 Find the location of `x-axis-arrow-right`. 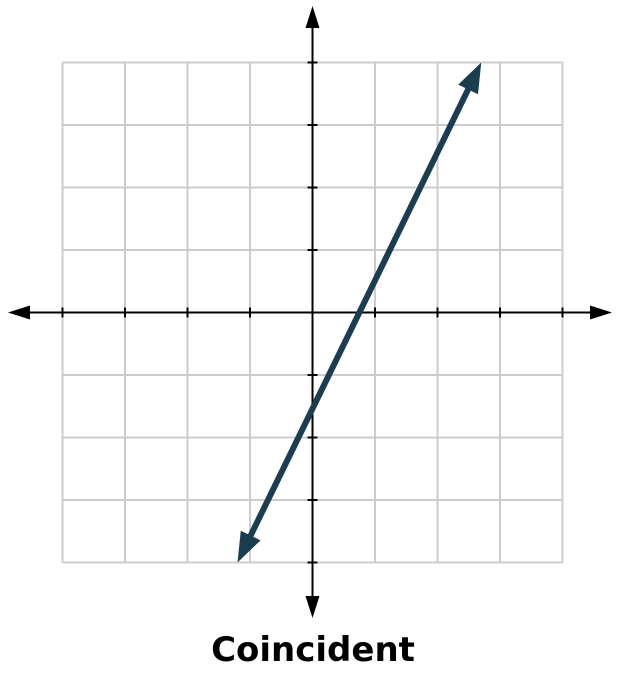

x-axis-arrow-right is located at coordinates (601, 312).